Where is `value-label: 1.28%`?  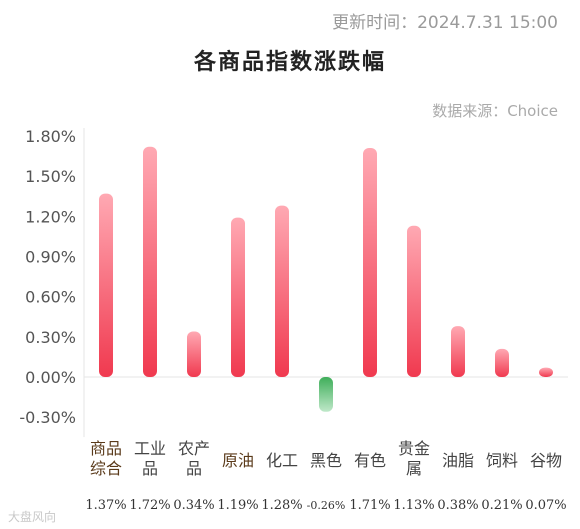
value-label: 1.28% is located at coordinates (281, 505).